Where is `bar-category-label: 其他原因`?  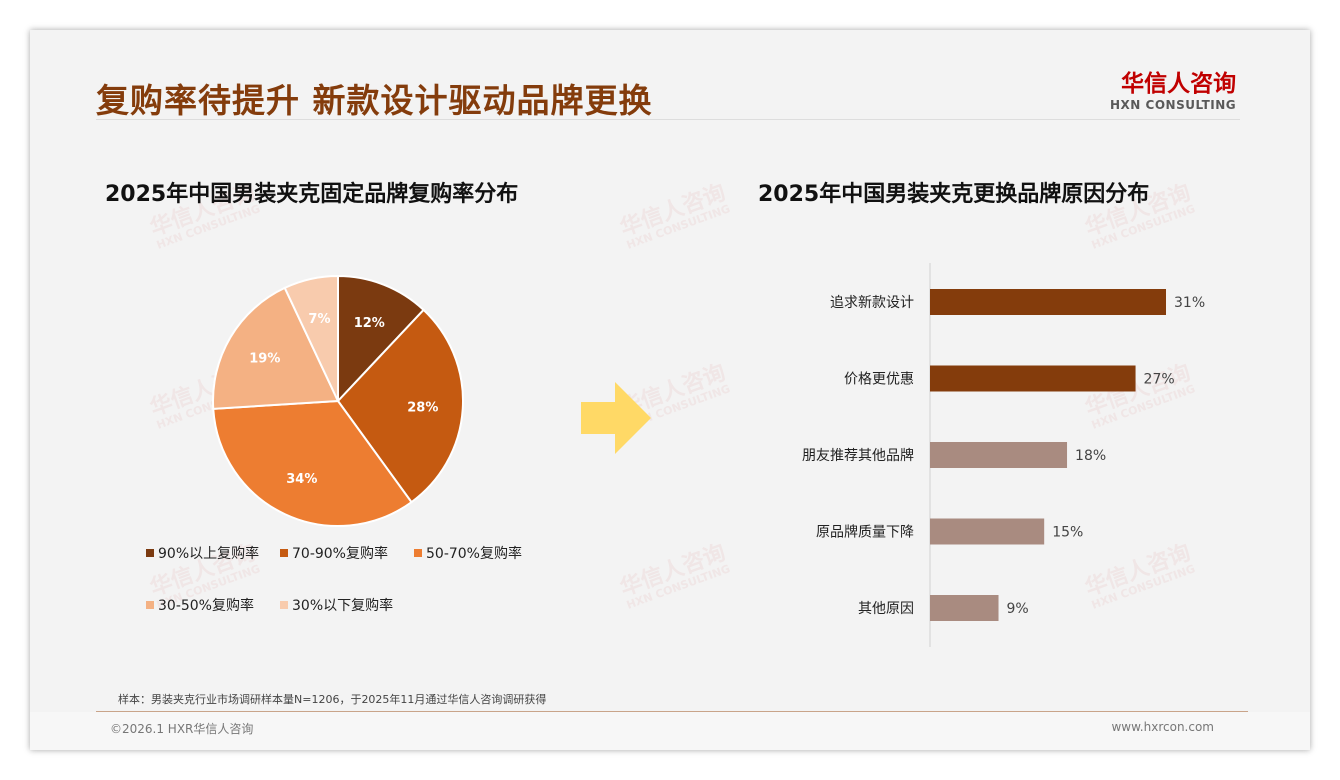
bar-category-label: 其他原因 is located at coordinates (886, 609).